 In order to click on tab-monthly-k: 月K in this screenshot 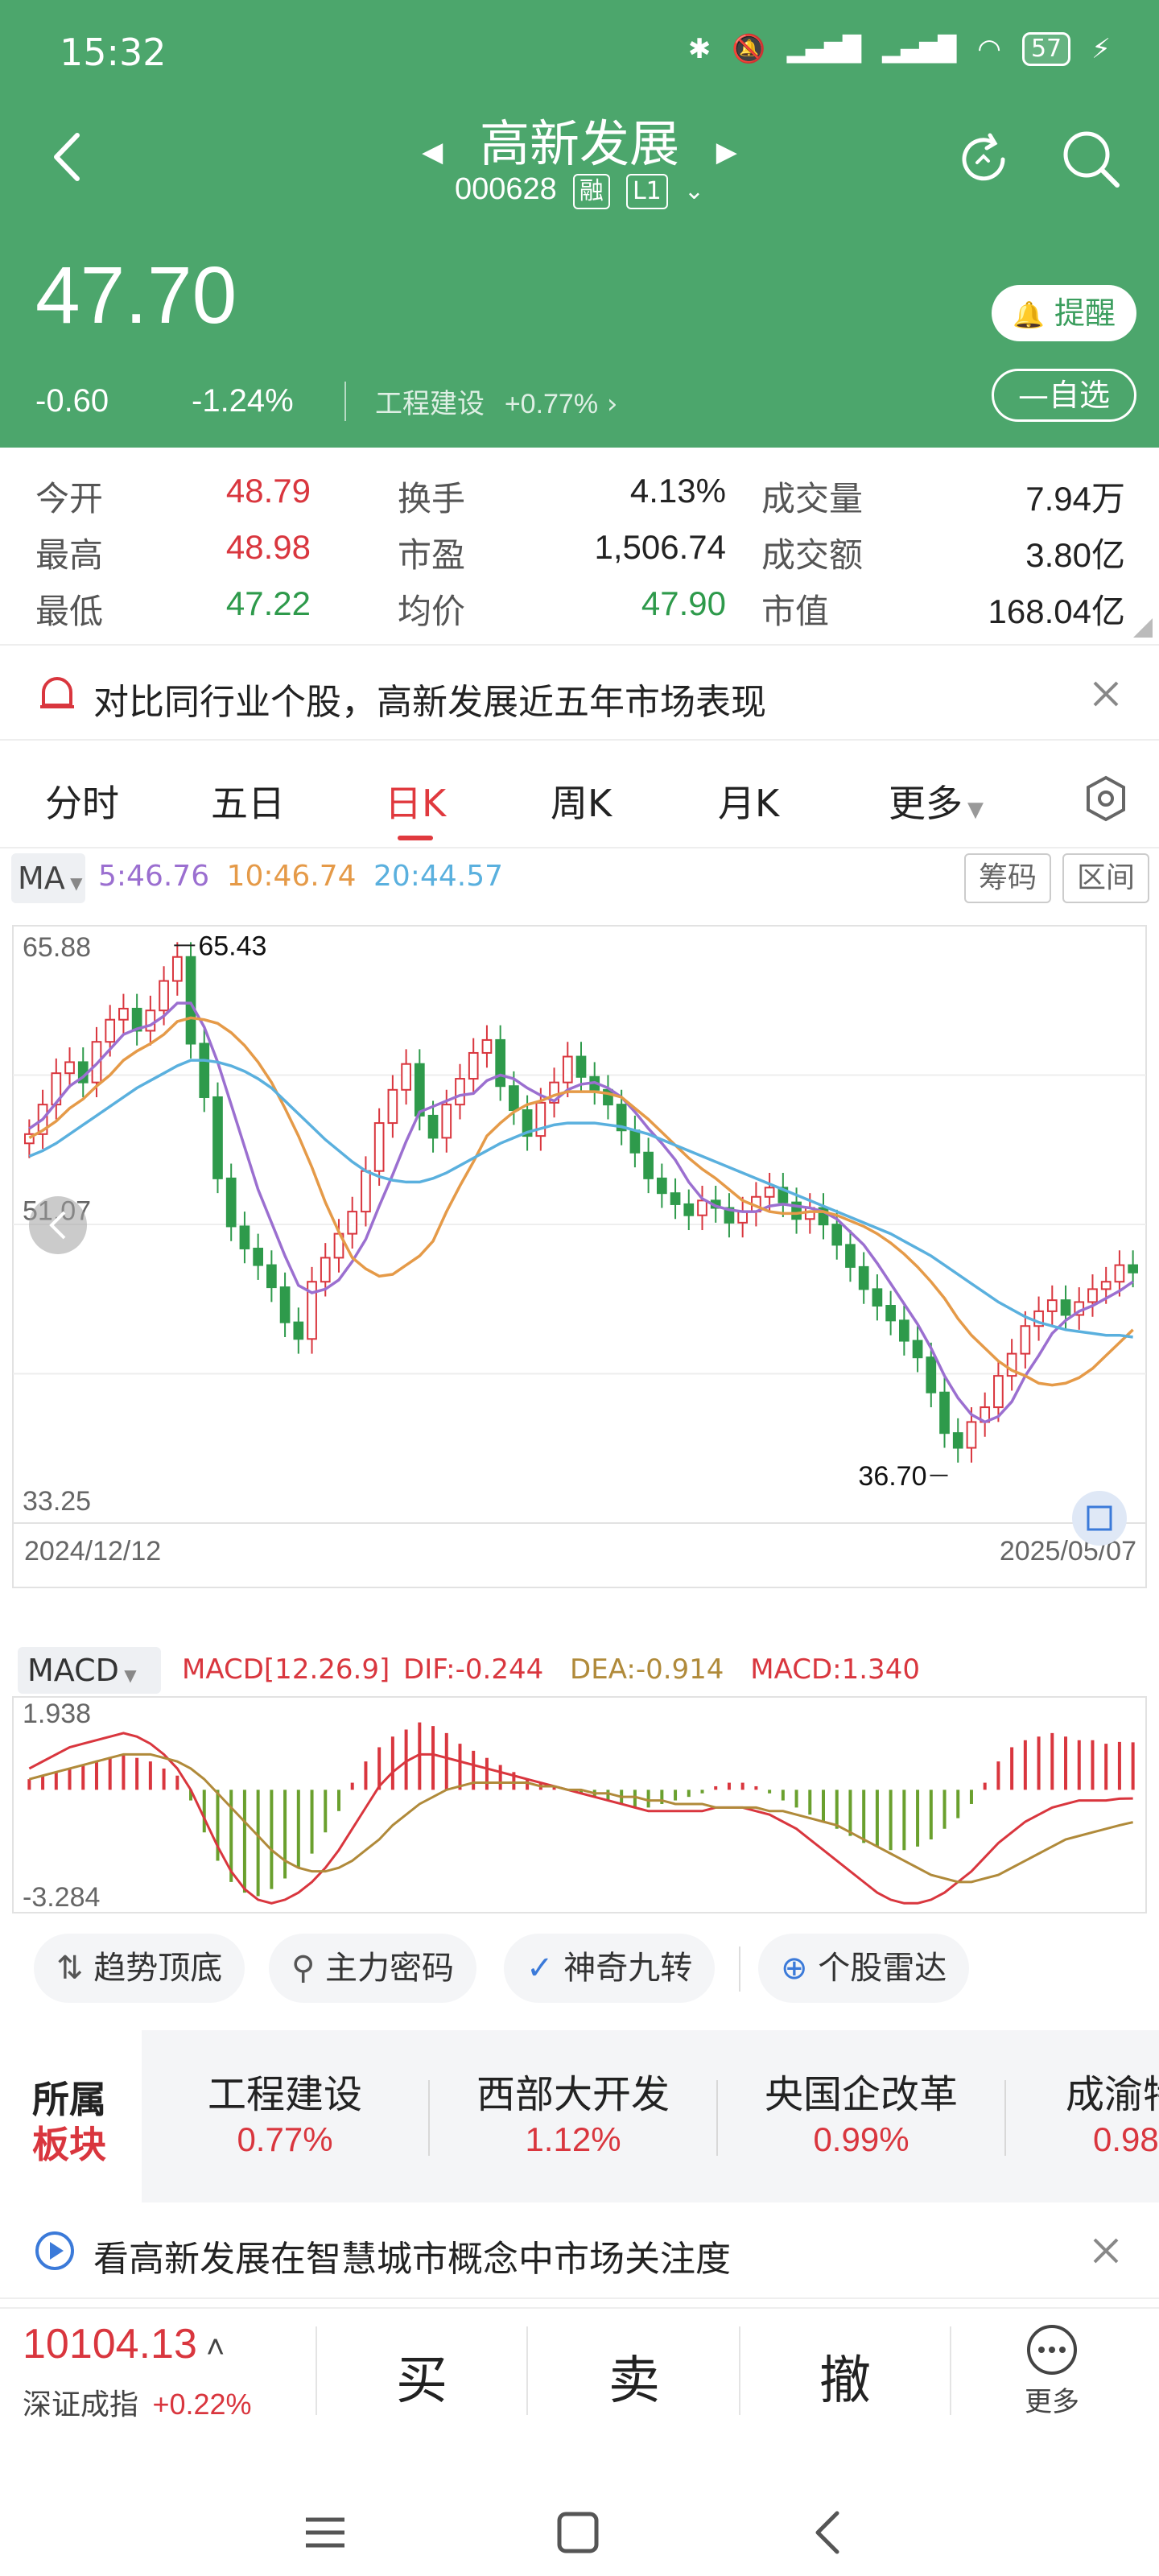, I will do `click(749, 803)`.